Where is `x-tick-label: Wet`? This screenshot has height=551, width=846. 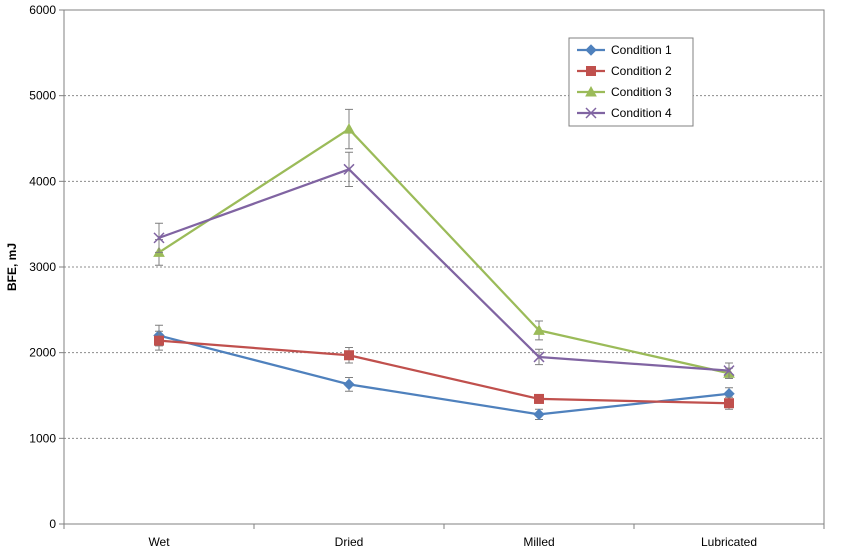 x-tick-label: Wet is located at coordinates (159, 542).